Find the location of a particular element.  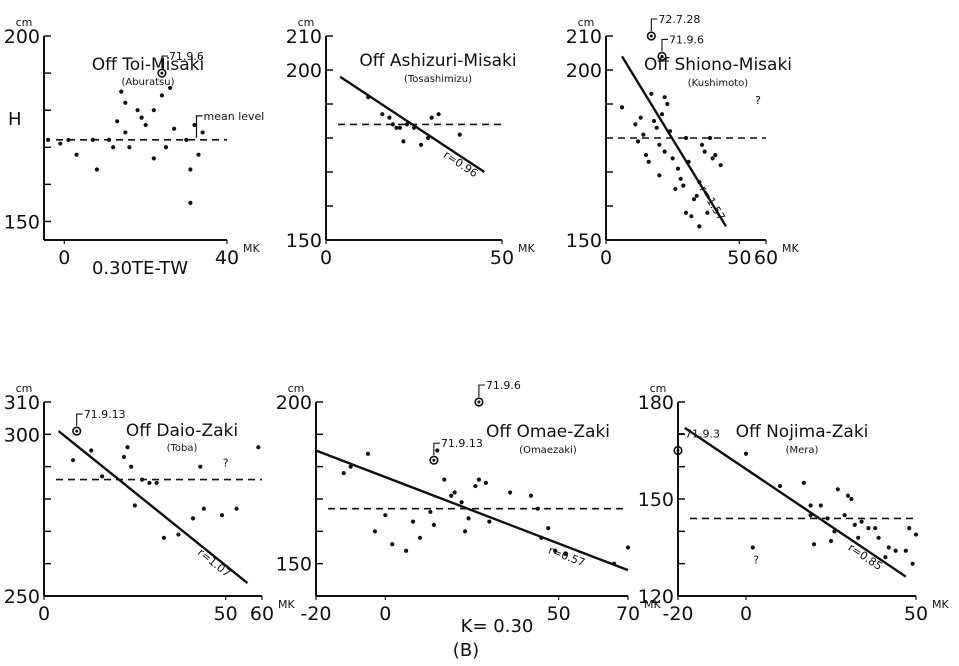

y-tick-label: 250 is located at coordinates (22, 597).